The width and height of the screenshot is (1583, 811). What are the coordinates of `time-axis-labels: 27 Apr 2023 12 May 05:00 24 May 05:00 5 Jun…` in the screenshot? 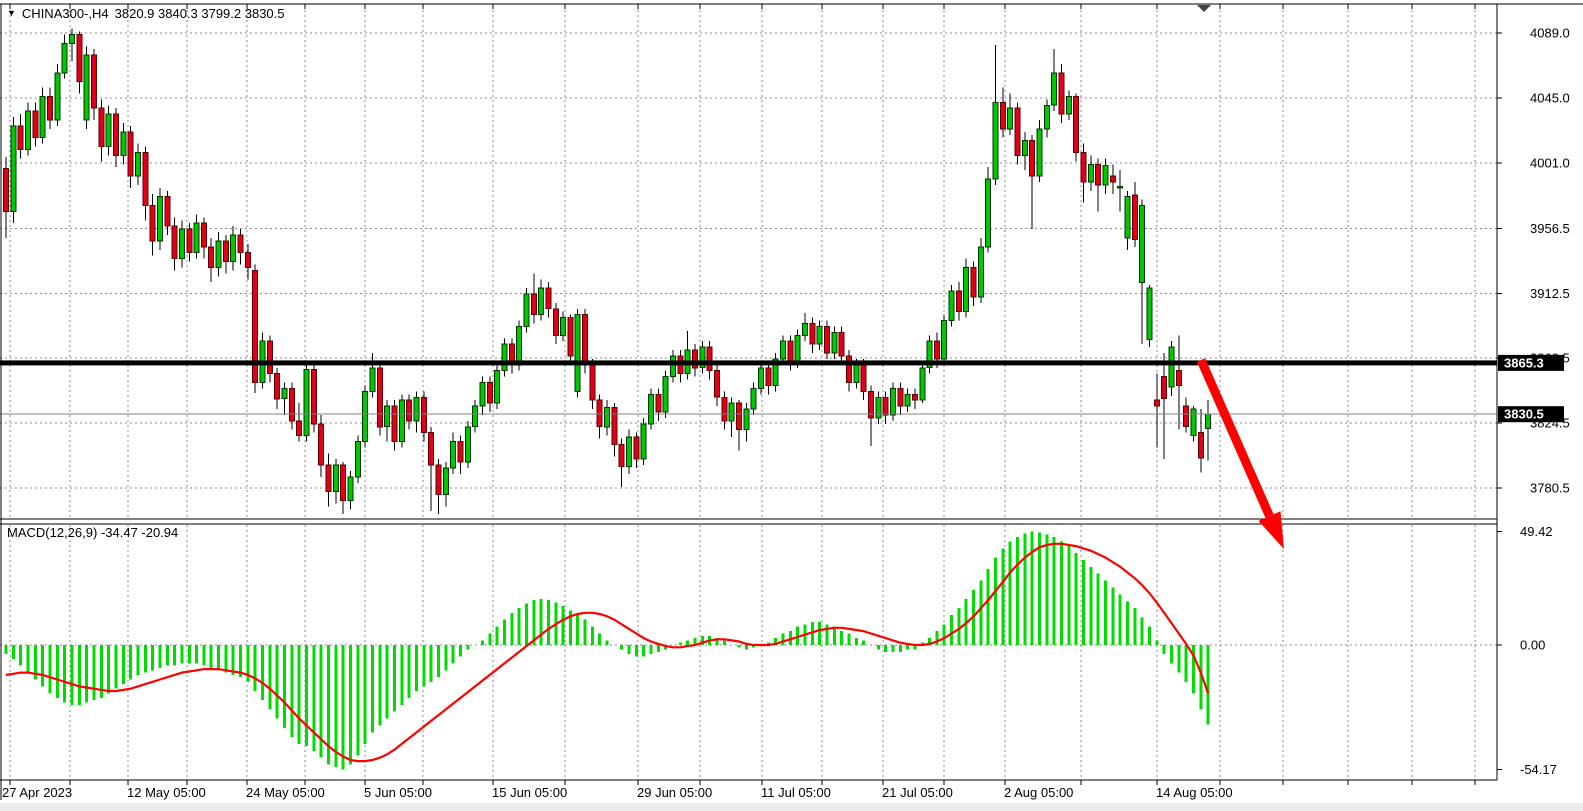 It's located at (617, 792).